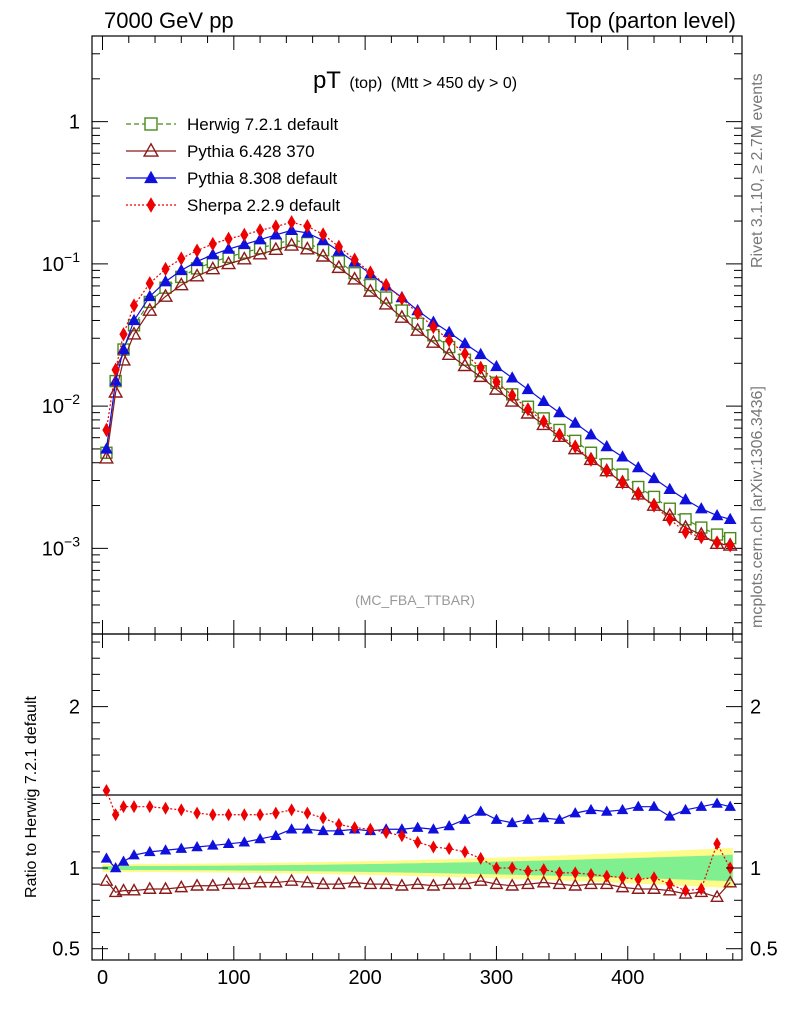  I want to click on plot-title-cut: (Mtt > 450 dy > 0), so click(454, 83).